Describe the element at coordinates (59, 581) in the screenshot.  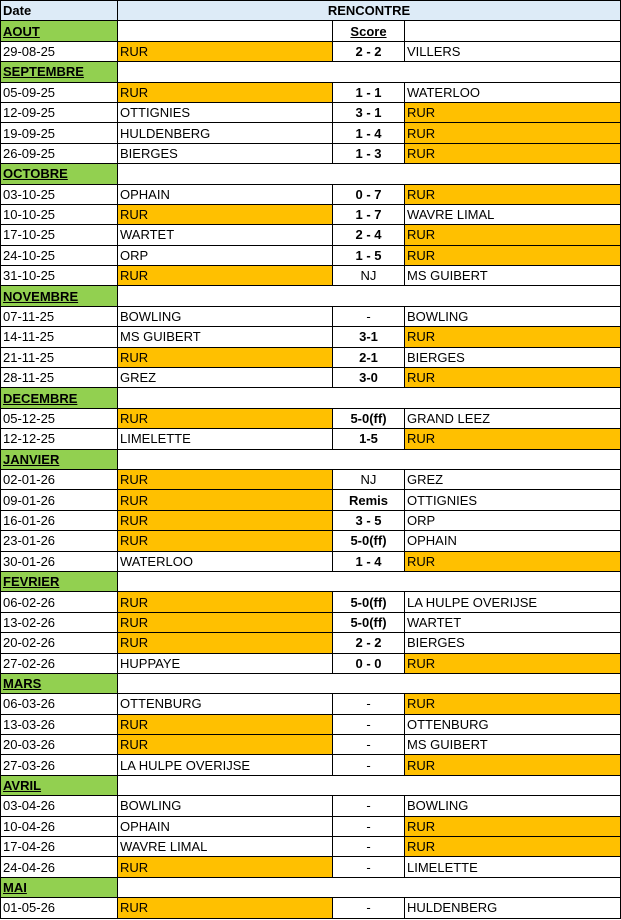
I see `month-label: FEVRIER` at that location.